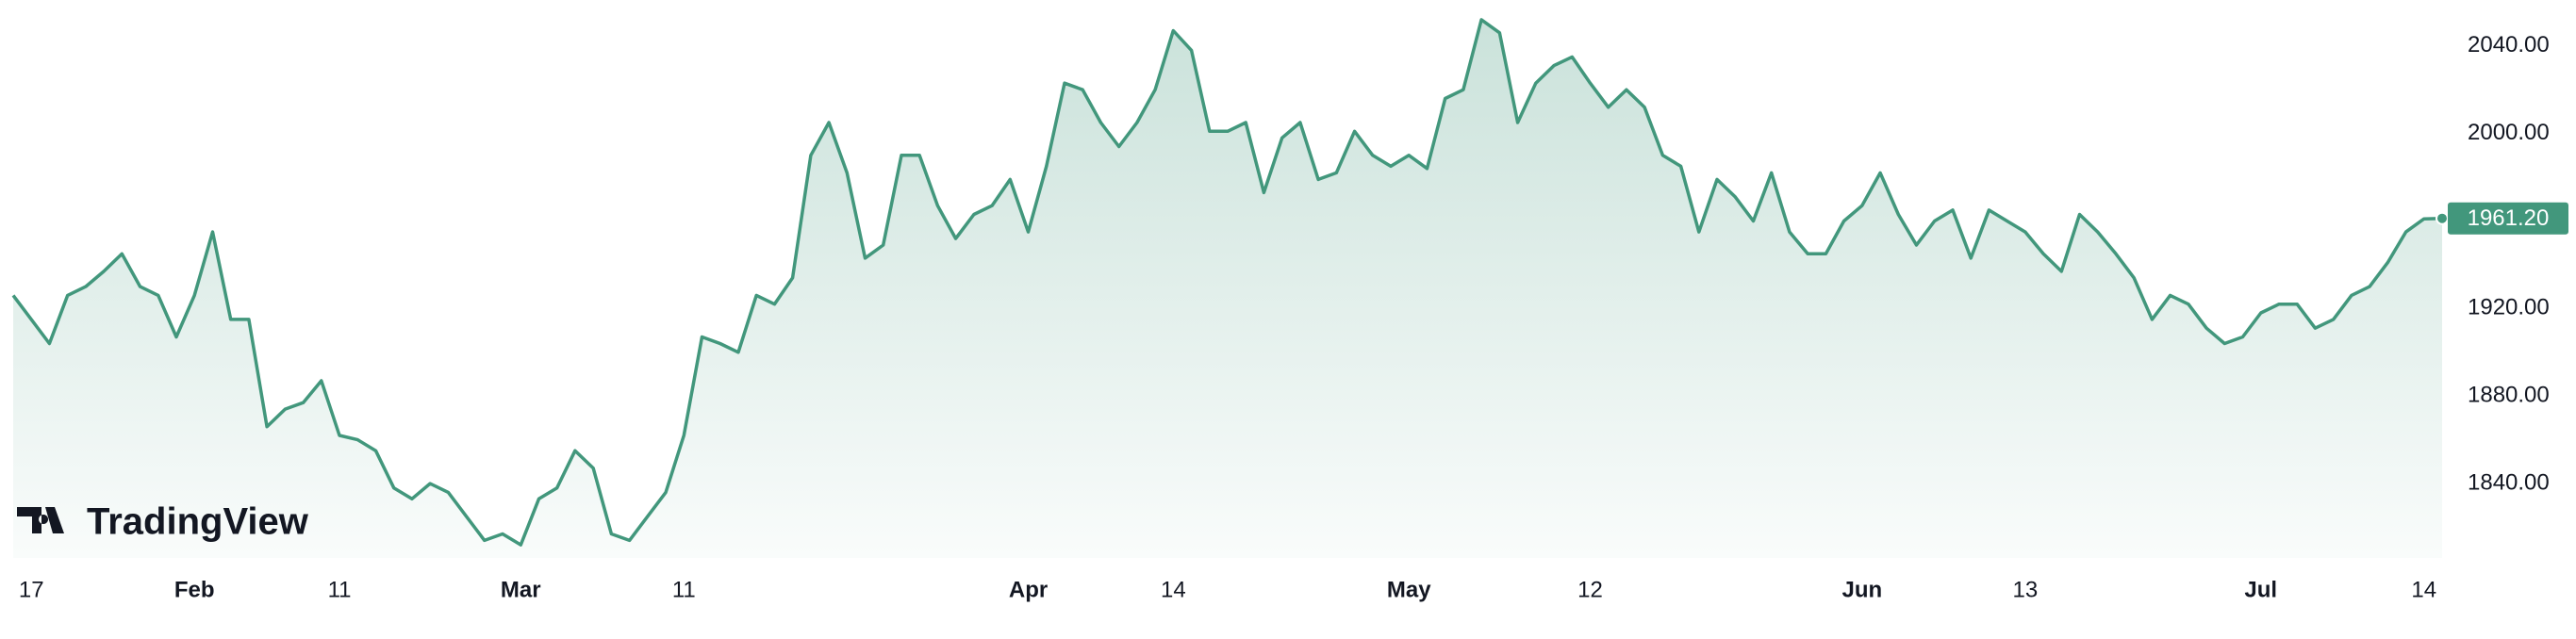 Image resolution: width=2576 pixels, height=639 pixels. Describe the element at coordinates (194, 590) in the screenshot. I see `x-tick-label: Feb` at that location.